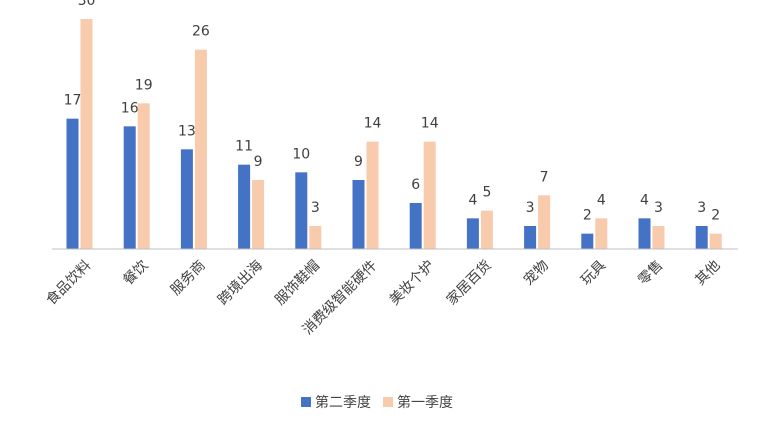 This screenshot has height=433, width=760. I want to click on data-label-series-2-11: 3, so click(658, 208).